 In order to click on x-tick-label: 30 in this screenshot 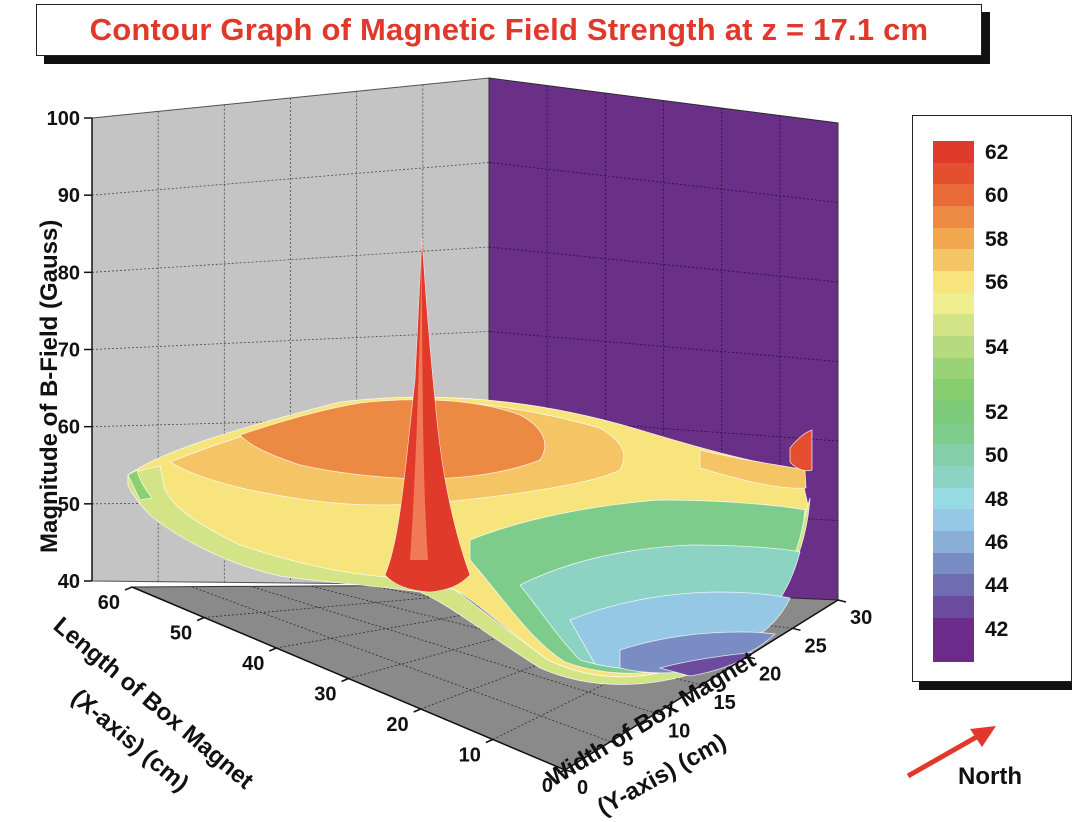, I will do `click(325, 695)`.